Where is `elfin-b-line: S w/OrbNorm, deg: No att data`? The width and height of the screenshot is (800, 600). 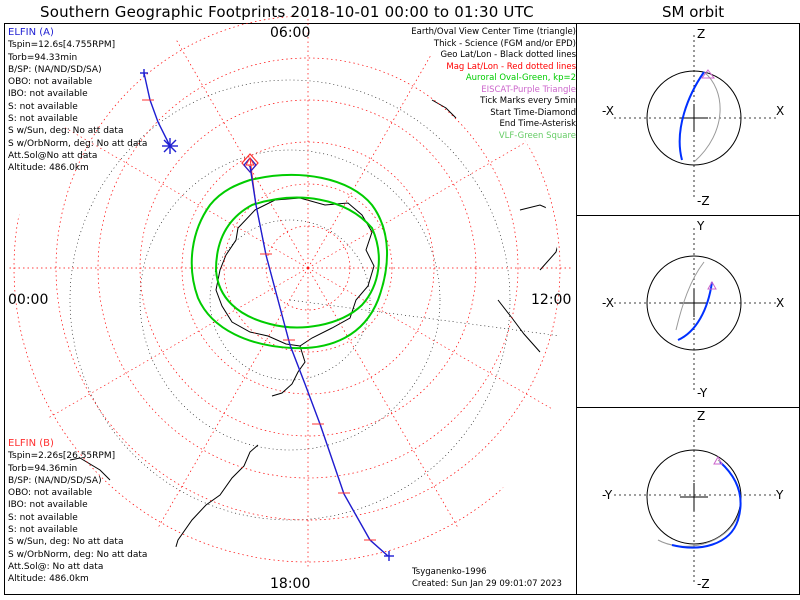
elfin-b-line: S w/OrbNorm, deg: No att data is located at coordinates (78, 554).